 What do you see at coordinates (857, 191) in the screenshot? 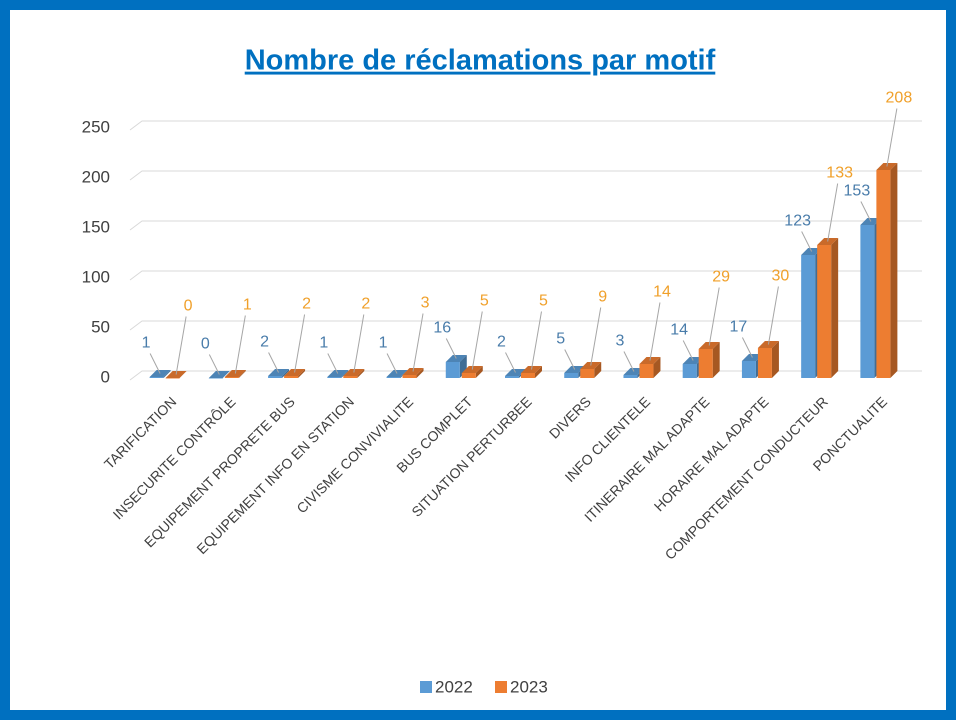
I see `data-label: 153` at bounding box center [857, 191].